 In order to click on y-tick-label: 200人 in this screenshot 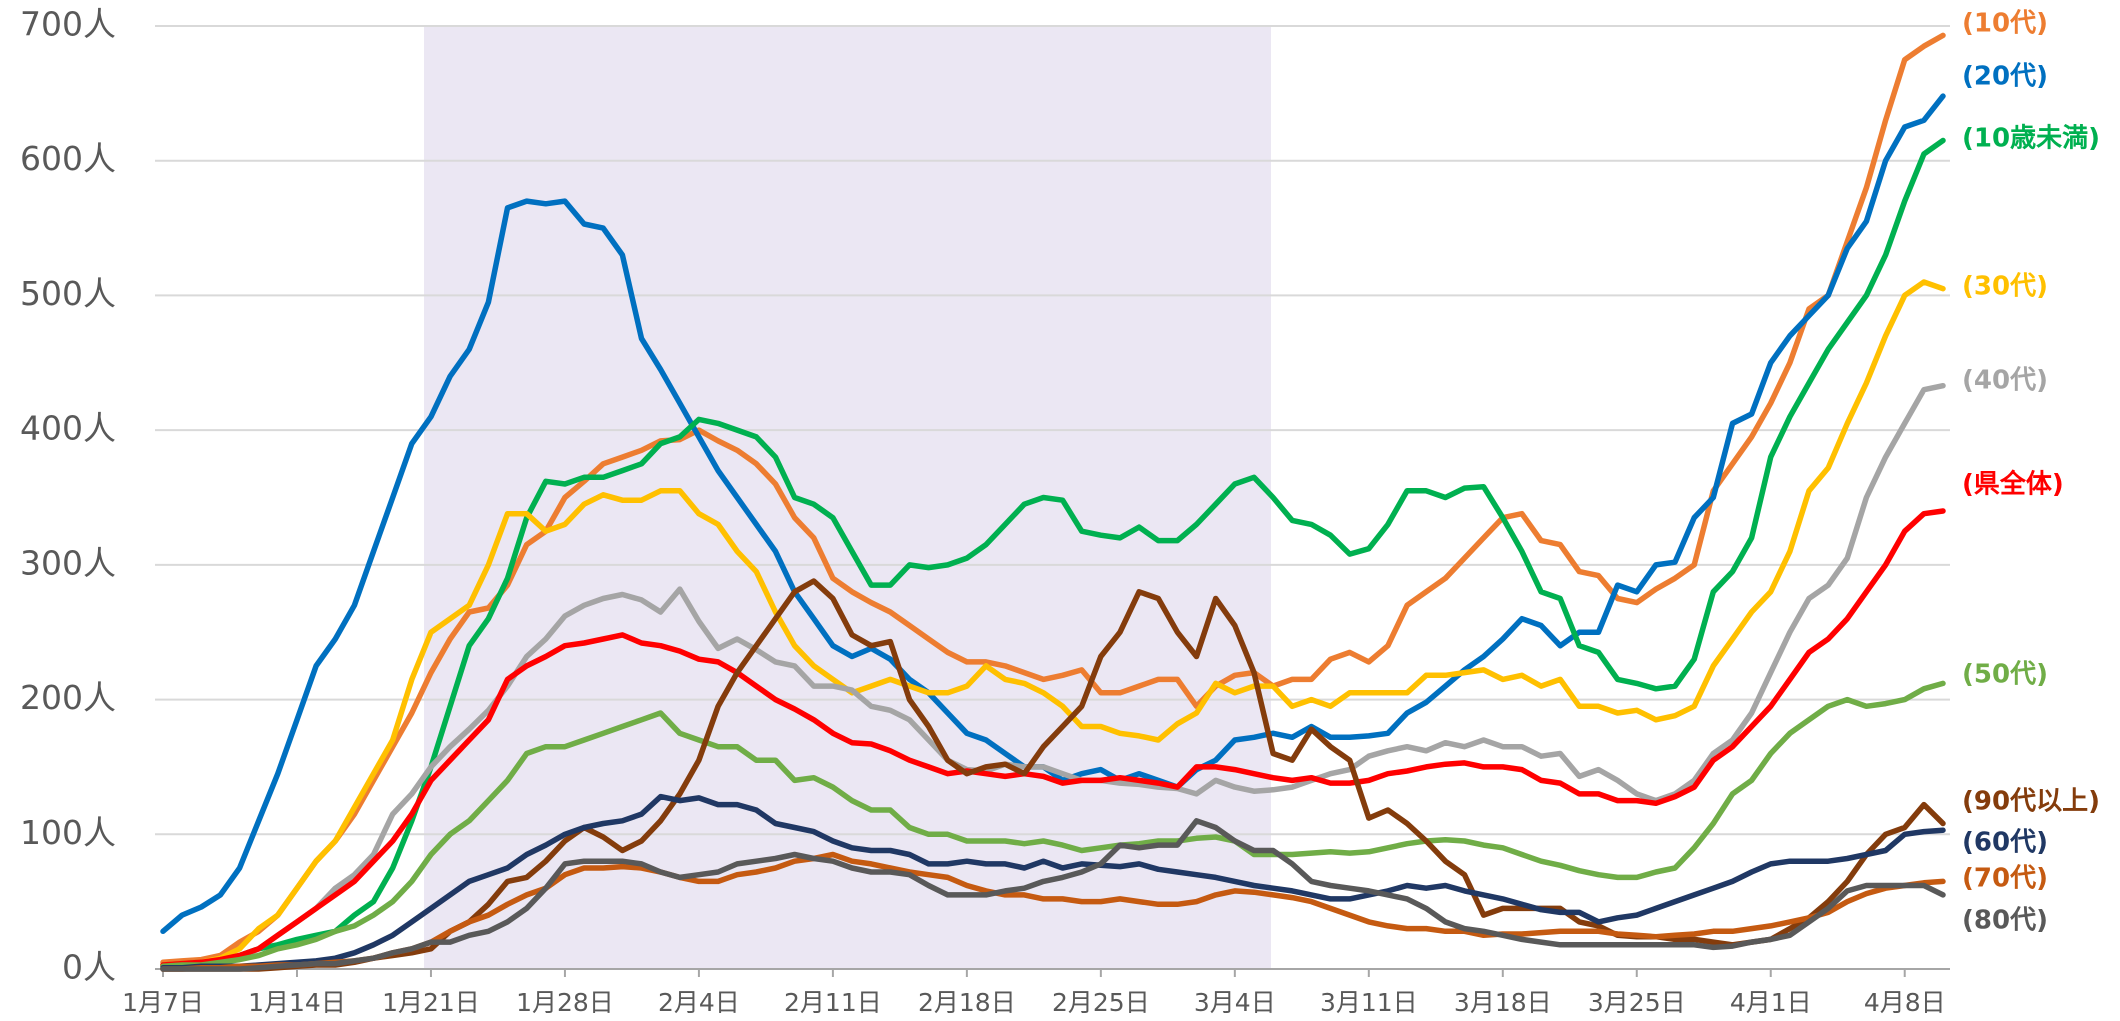, I will do `click(68, 697)`.